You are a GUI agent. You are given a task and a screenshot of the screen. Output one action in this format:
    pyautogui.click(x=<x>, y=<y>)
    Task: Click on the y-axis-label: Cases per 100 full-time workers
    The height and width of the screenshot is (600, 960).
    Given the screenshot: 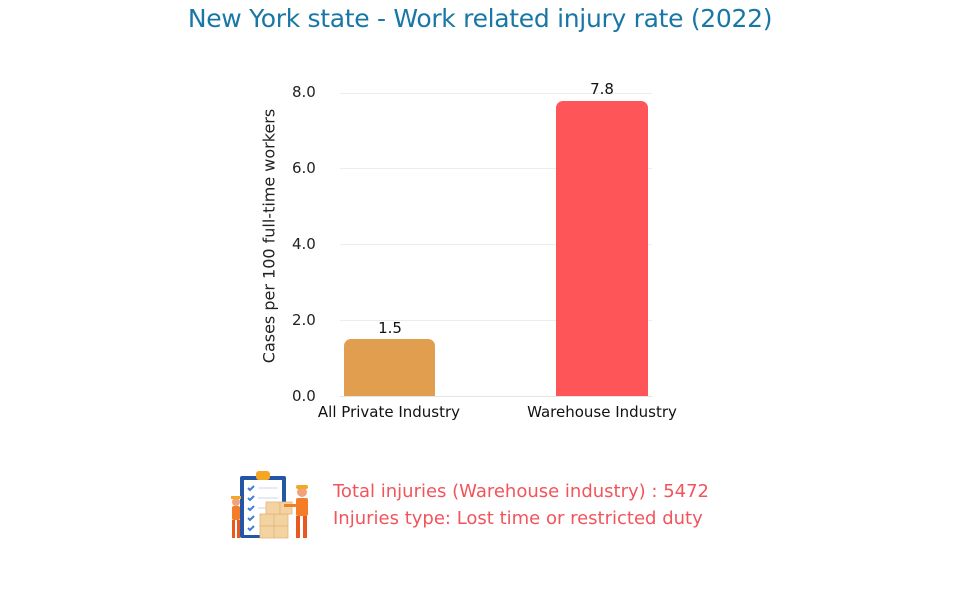 What is the action you would take?
    pyautogui.click(x=269, y=236)
    